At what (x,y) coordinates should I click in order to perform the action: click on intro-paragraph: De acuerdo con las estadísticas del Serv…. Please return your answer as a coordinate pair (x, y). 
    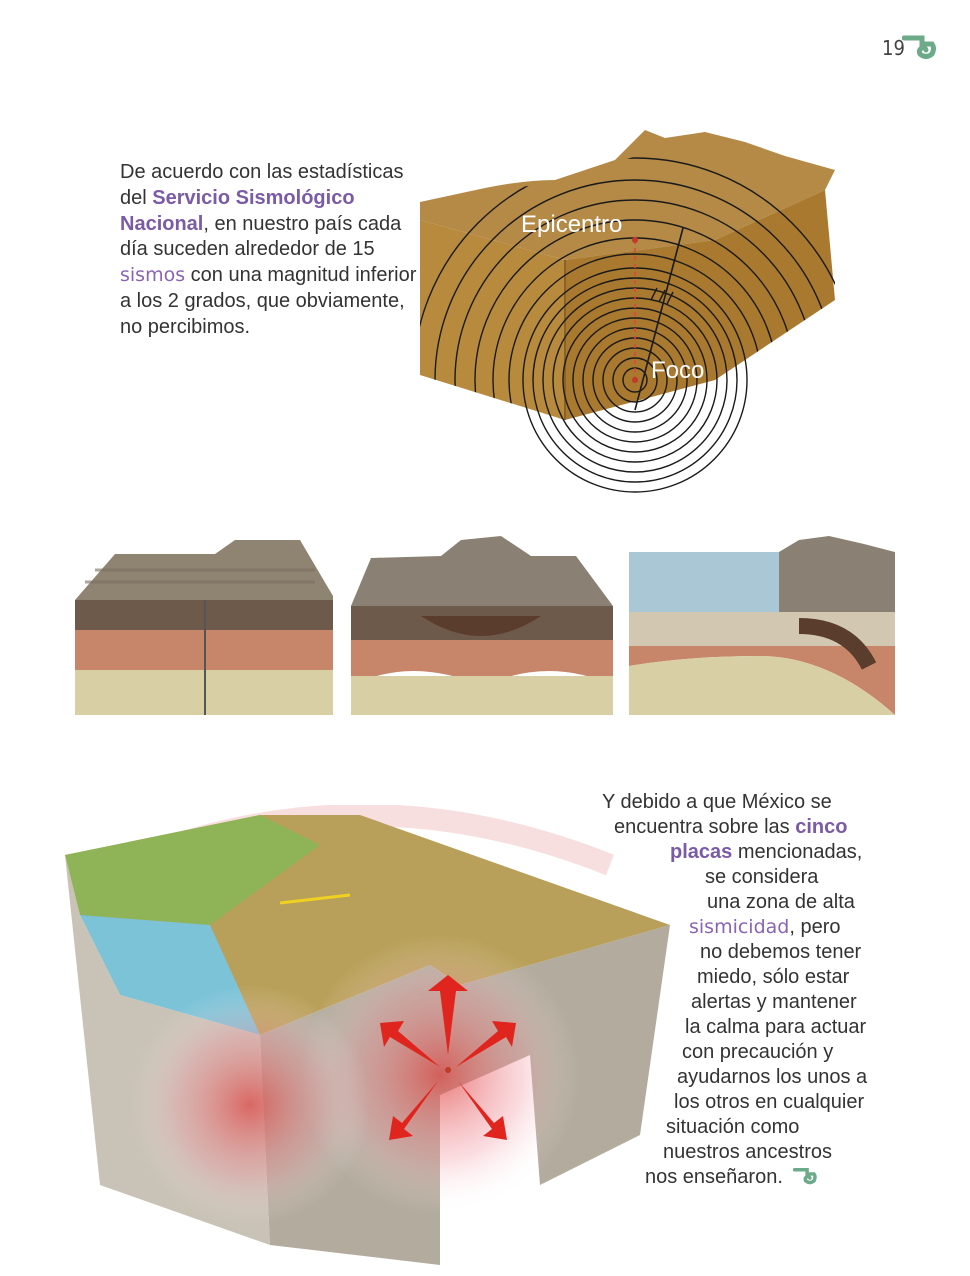
    Looking at the image, I should click on (270, 250).